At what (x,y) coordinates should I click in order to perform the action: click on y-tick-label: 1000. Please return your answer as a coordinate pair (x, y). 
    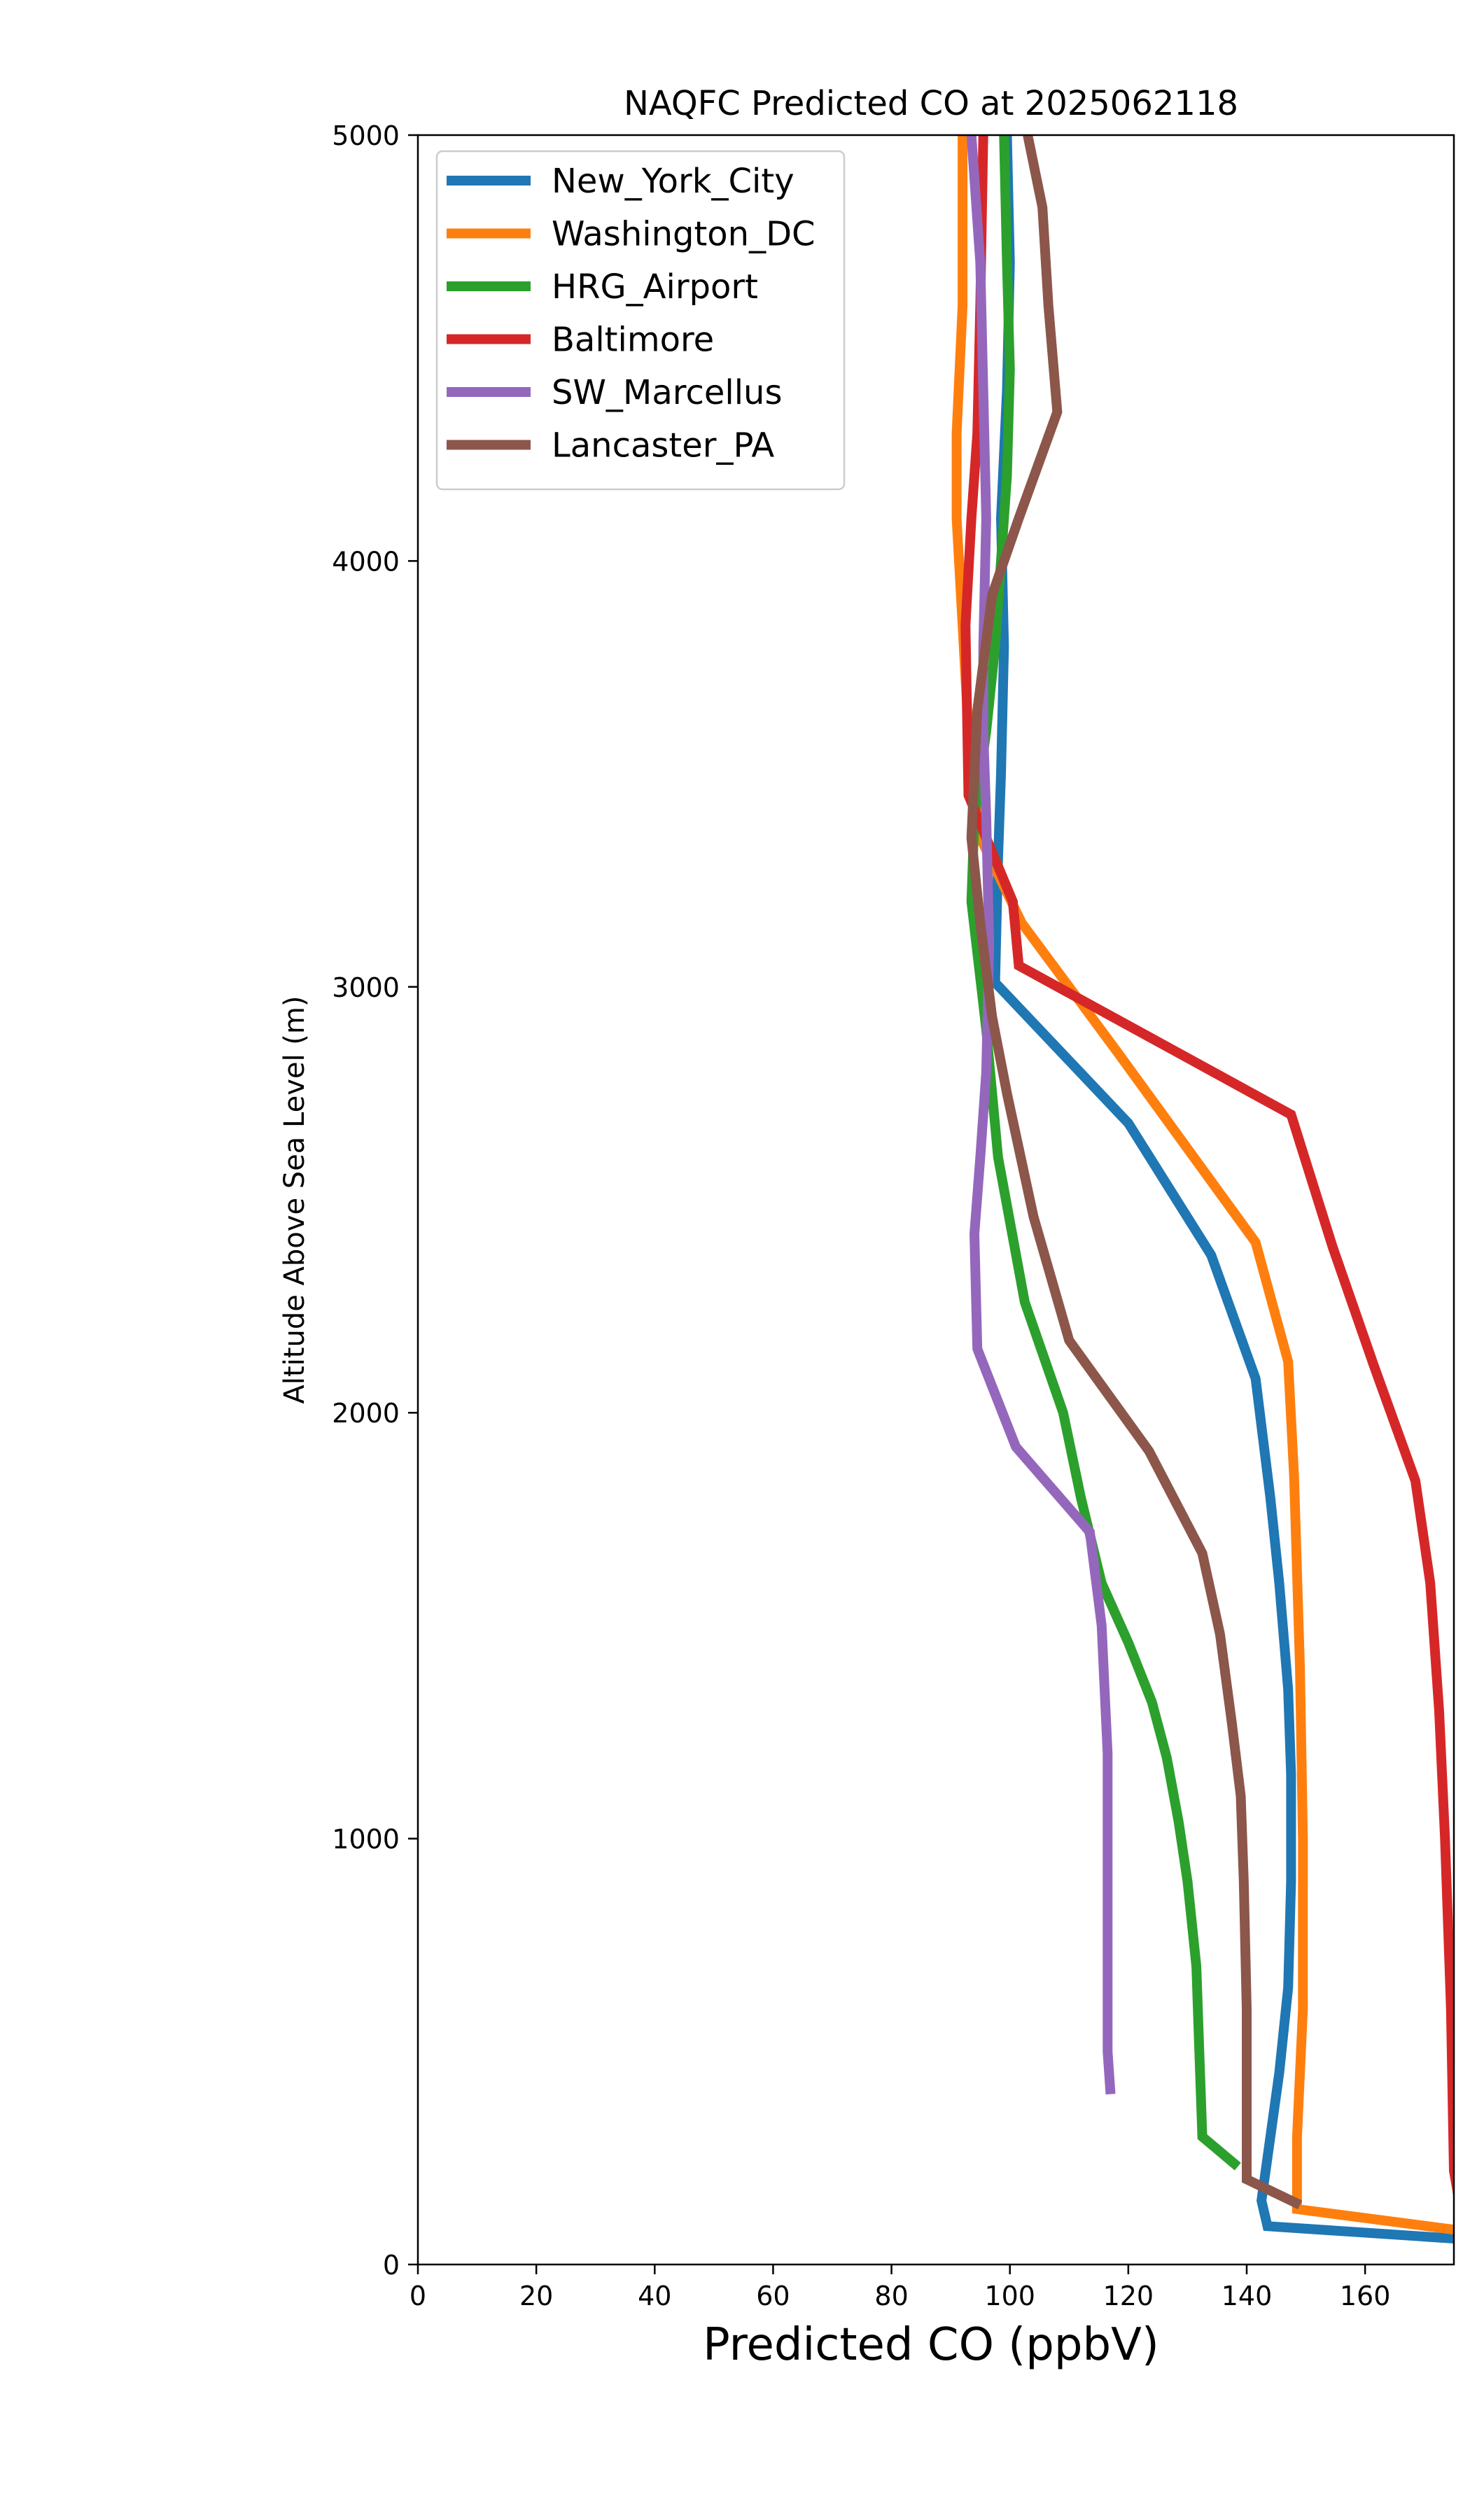
    Looking at the image, I should click on (366, 1839).